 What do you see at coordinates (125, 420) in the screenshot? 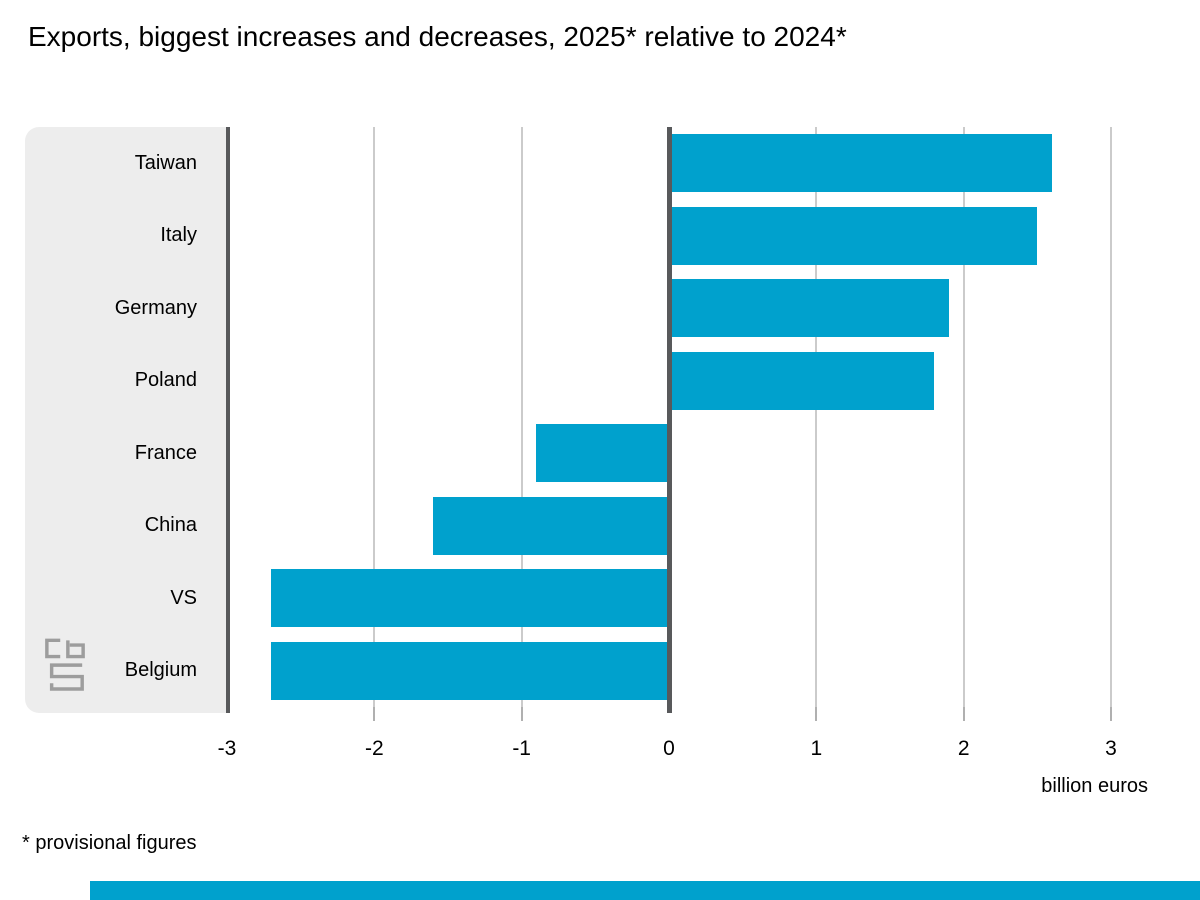
I see `category-label-panel` at bounding box center [125, 420].